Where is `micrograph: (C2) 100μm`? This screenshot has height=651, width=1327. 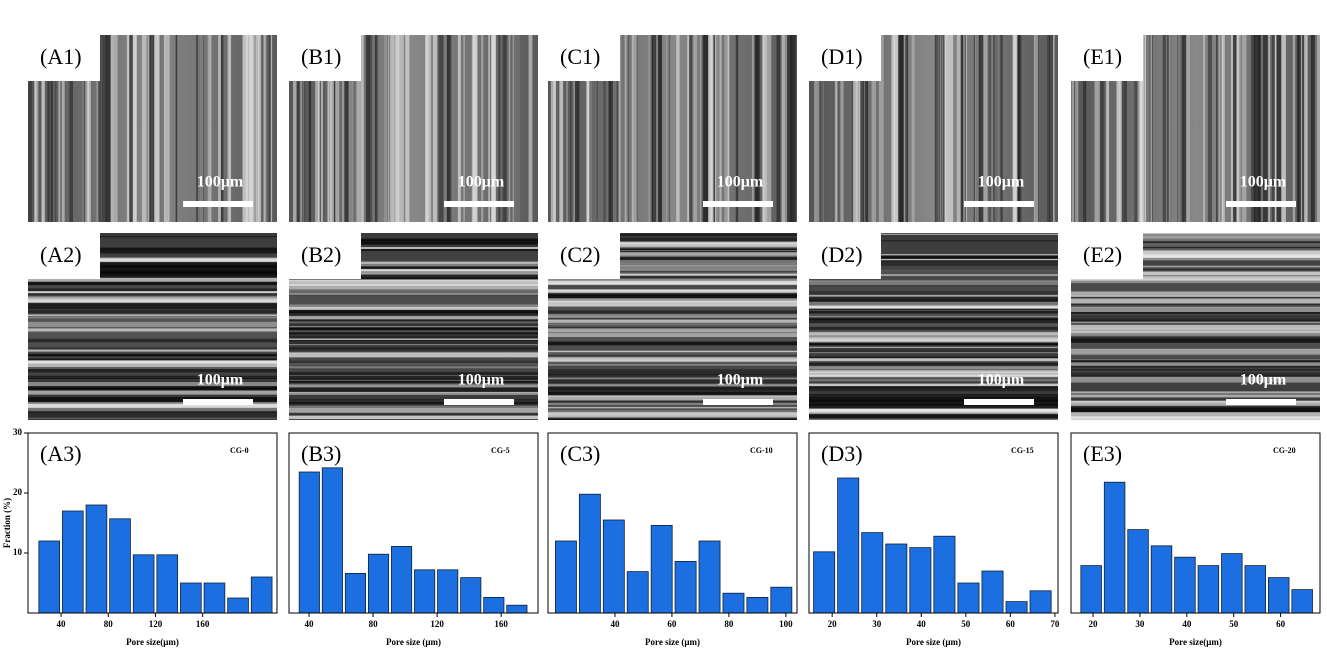 micrograph: (C2) 100μm is located at coordinates (672, 326).